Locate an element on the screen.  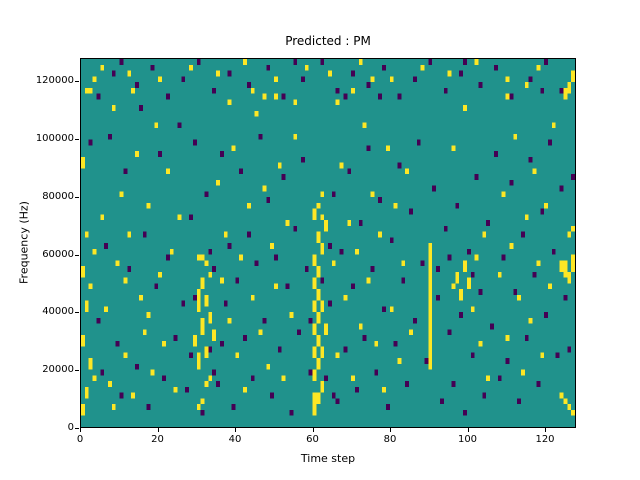
y-tick-label: 20000 is located at coordinates (58, 370).